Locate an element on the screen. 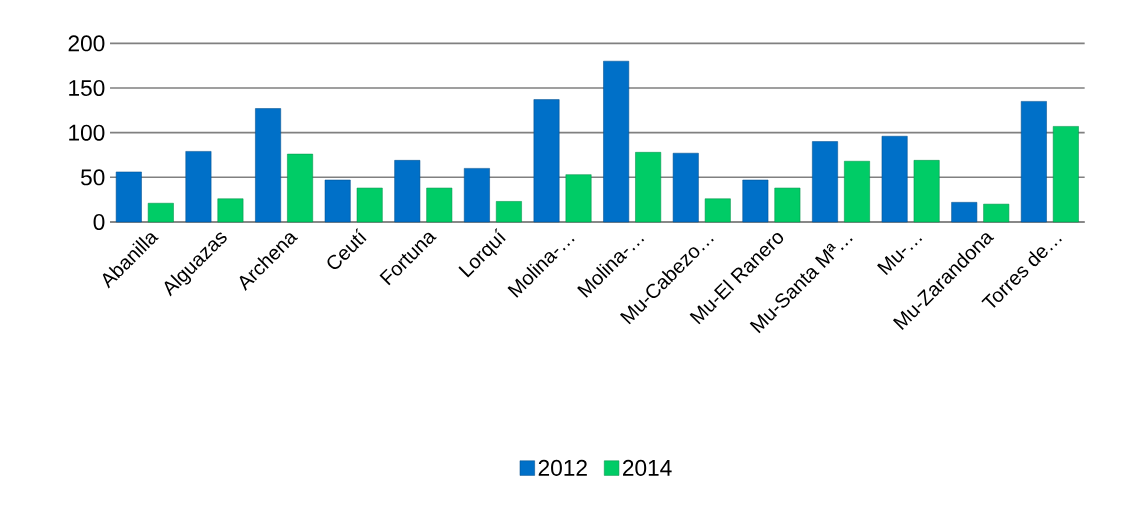 The width and height of the screenshot is (1130, 506). y-tick-label: 50 is located at coordinates (92, 177).